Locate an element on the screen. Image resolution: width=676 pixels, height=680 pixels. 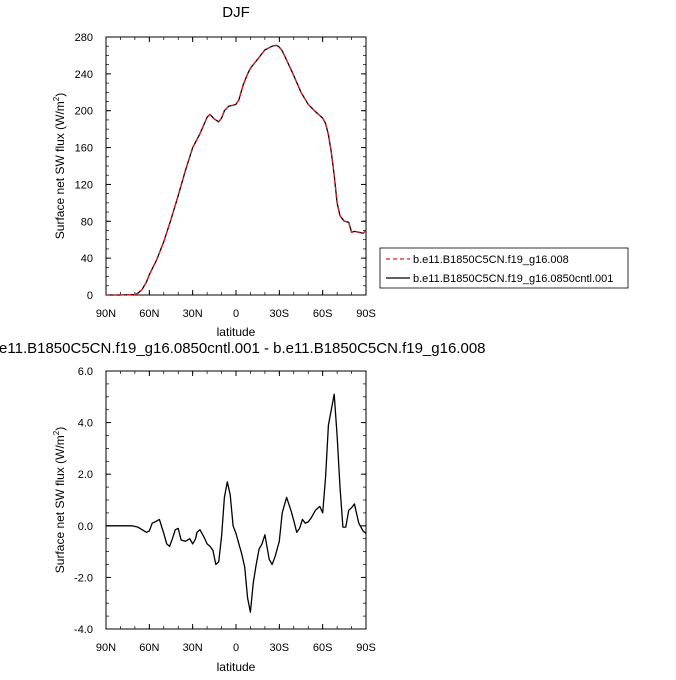
y-tick-label: 160 is located at coordinates (84, 149).